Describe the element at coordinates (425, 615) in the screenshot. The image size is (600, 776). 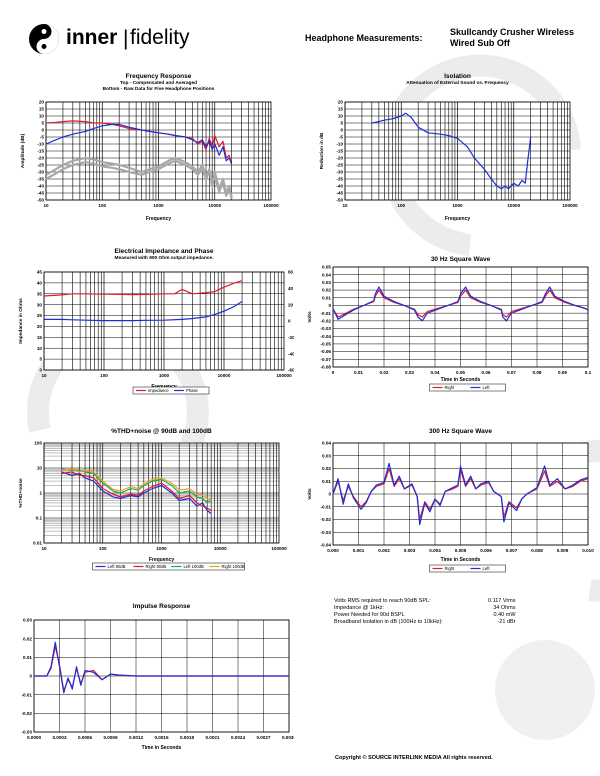
I see `stats-row: Power Needed for 90d BSPL 0.40 mW` at that location.